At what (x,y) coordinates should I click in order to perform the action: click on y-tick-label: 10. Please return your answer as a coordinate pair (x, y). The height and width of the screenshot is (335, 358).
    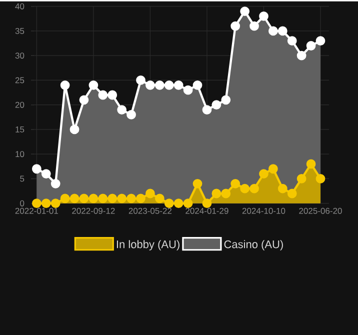
    Looking at the image, I should click on (20, 153).